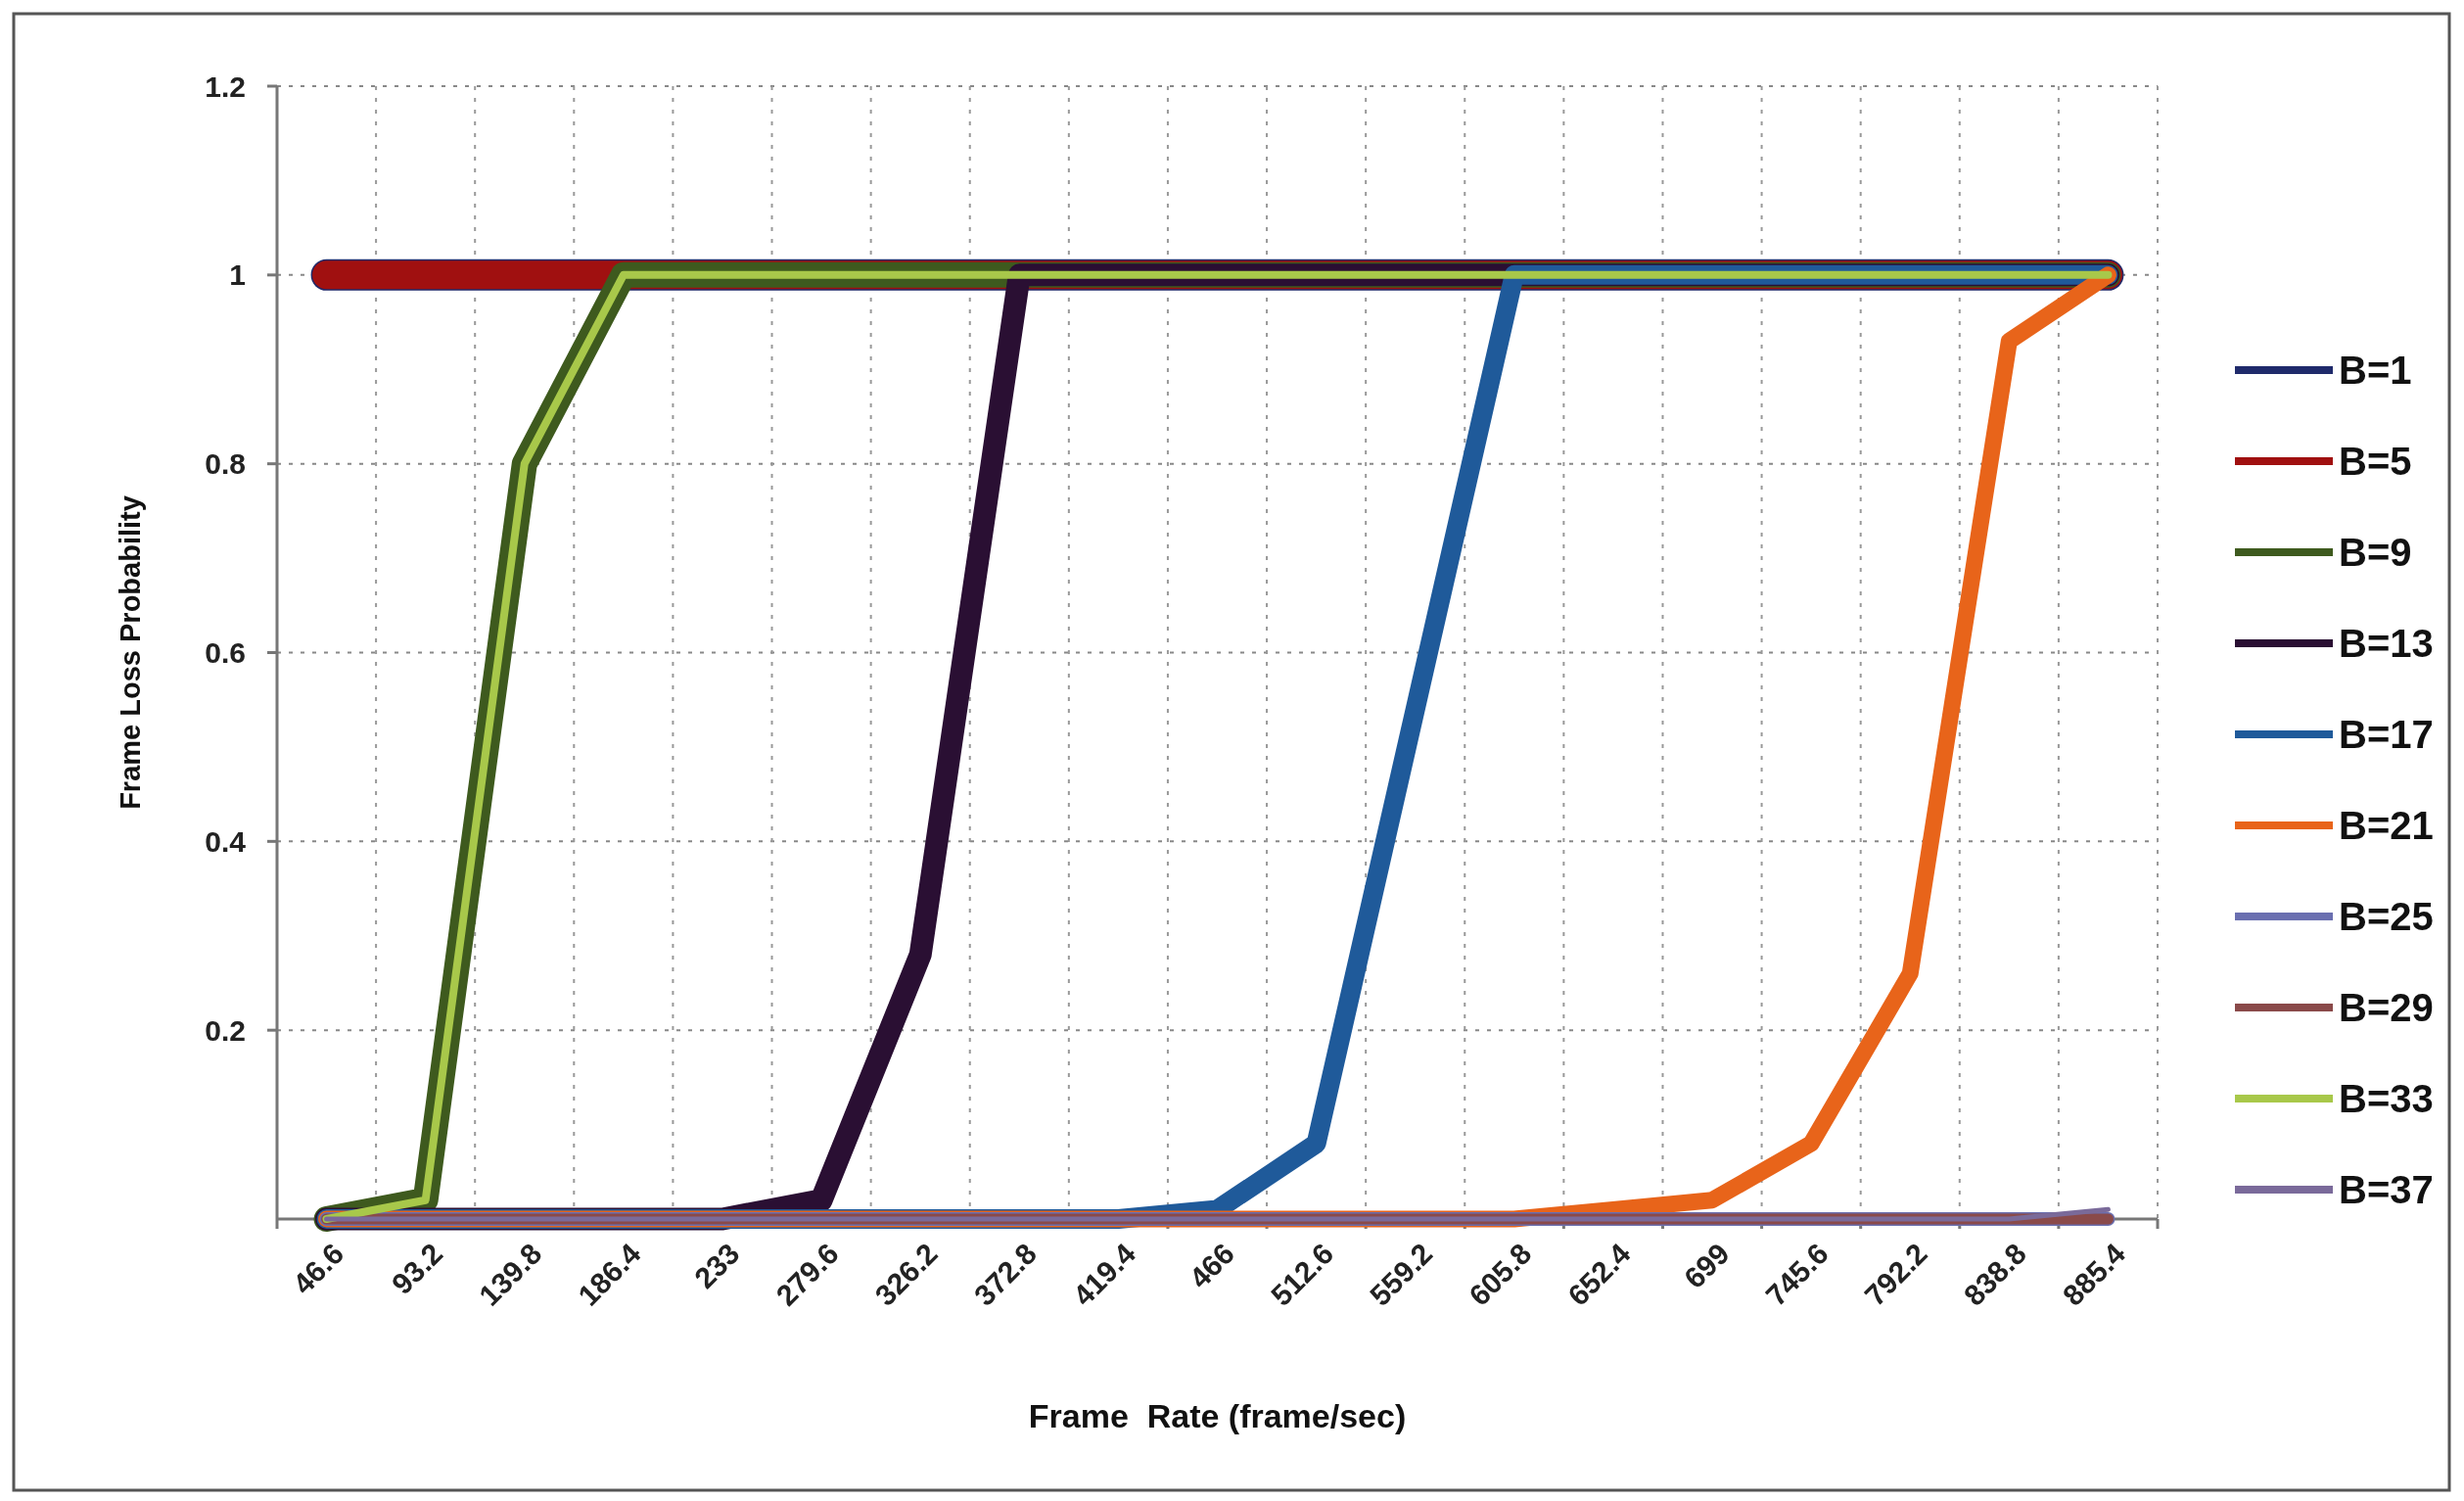 This screenshot has height=1501, width=2464. I want to click on legend-label: B=33, so click(2386, 1098).